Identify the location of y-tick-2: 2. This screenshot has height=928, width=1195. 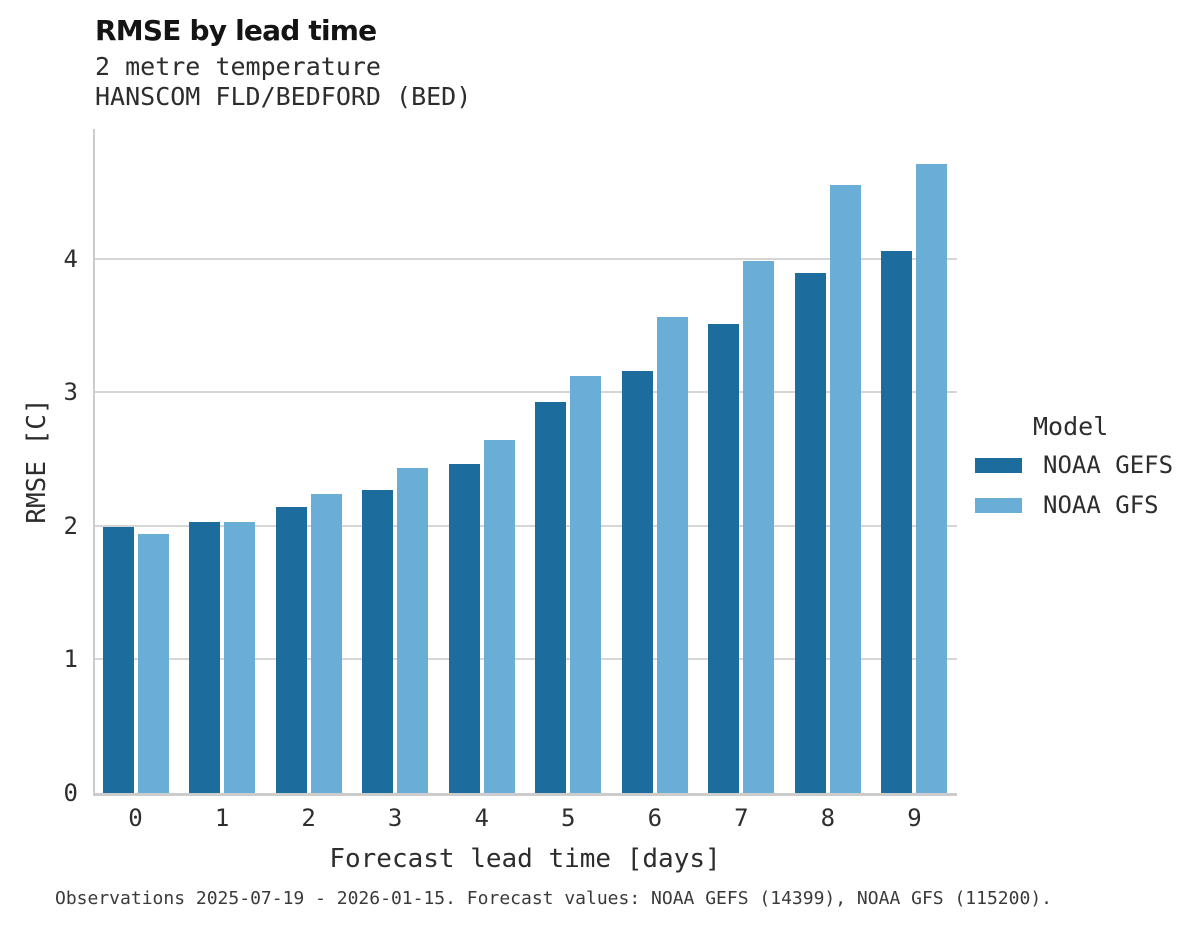
(70, 525).